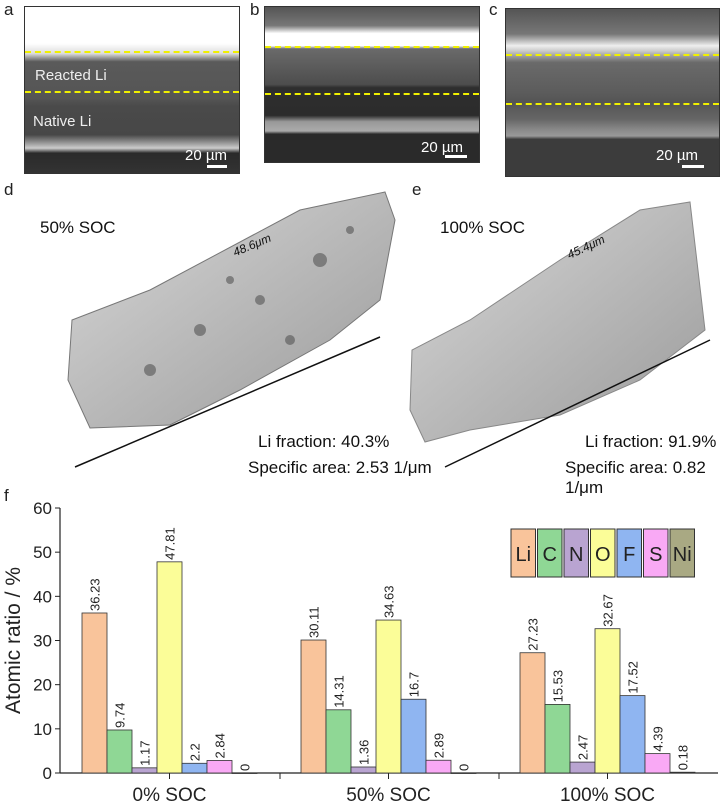 This screenshot has height=806, width=720. I want to click on data-label: 2.47, so click(583, 747).